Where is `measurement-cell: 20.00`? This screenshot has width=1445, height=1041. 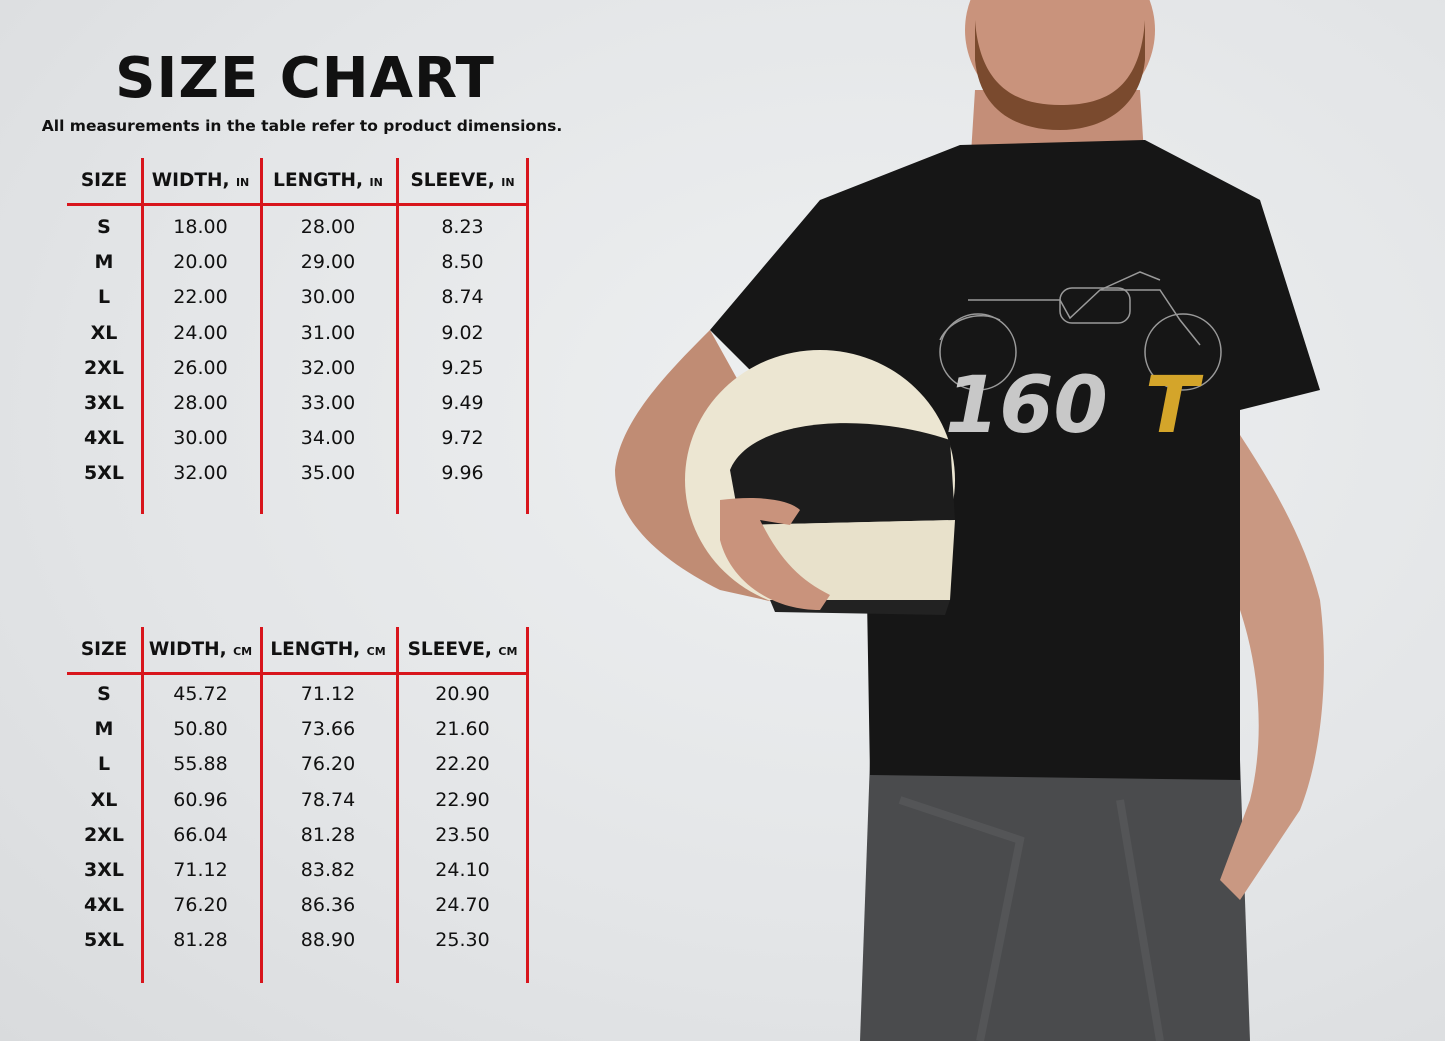 measurement-cell: 20.00 is located at coordinates (200, 262).